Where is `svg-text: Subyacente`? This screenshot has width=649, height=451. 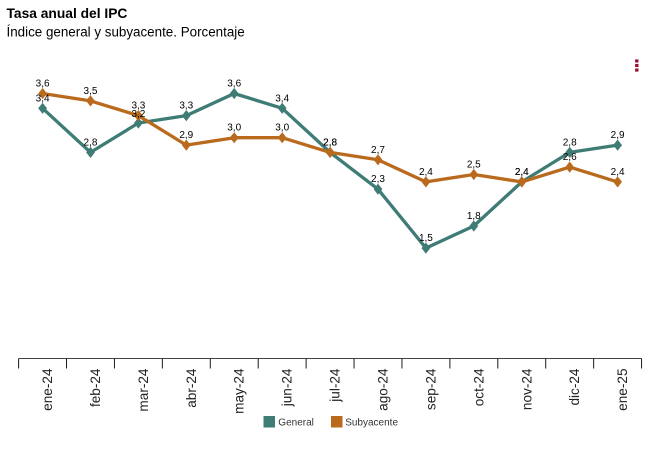
svg-text: Subyacente is located at coordinates (371, 422).